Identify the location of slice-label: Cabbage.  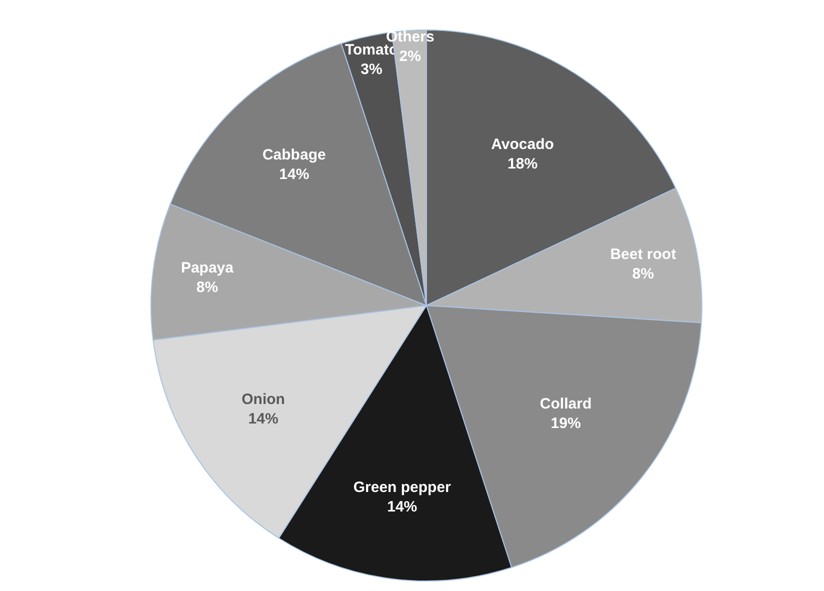
(294, 155).